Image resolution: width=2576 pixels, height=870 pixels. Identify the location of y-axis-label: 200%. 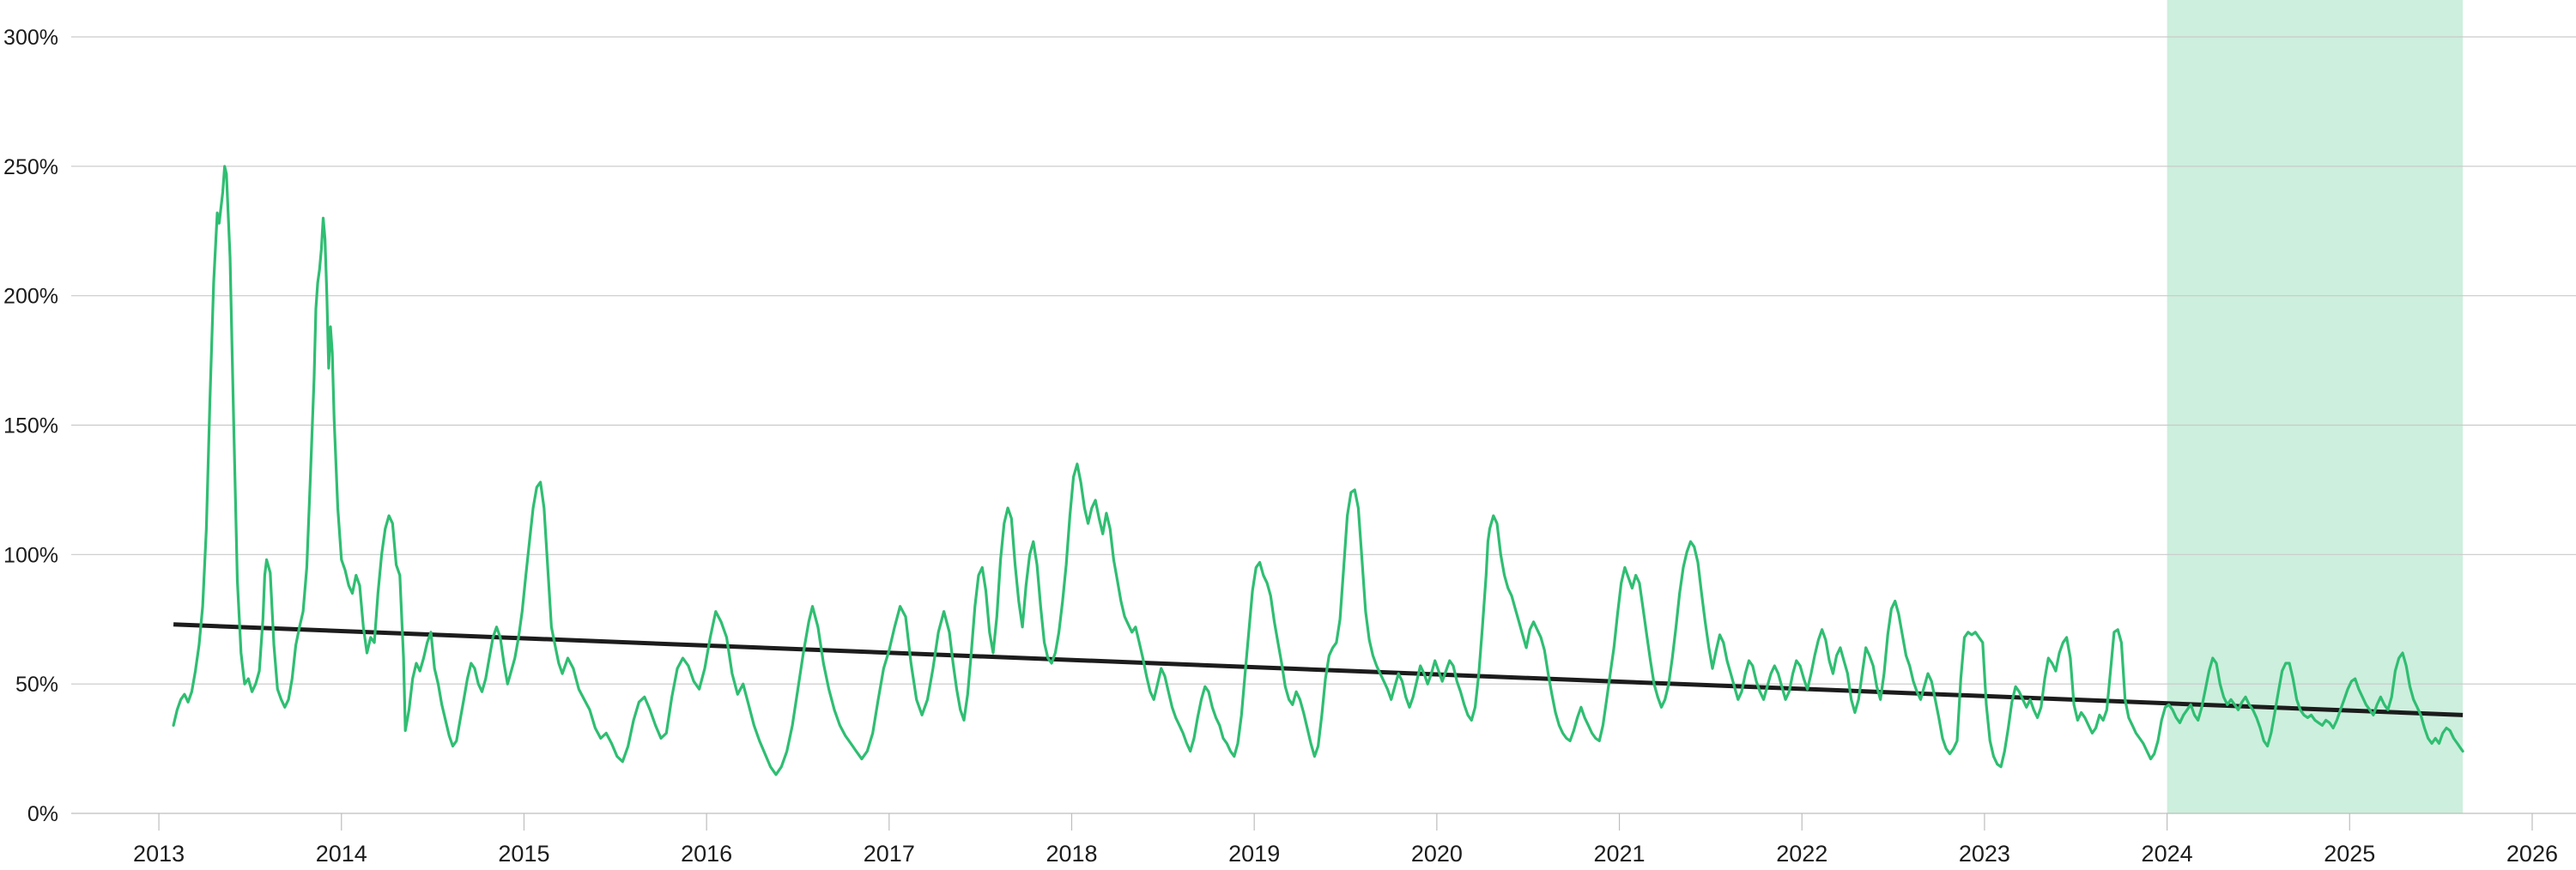
(30, 297).